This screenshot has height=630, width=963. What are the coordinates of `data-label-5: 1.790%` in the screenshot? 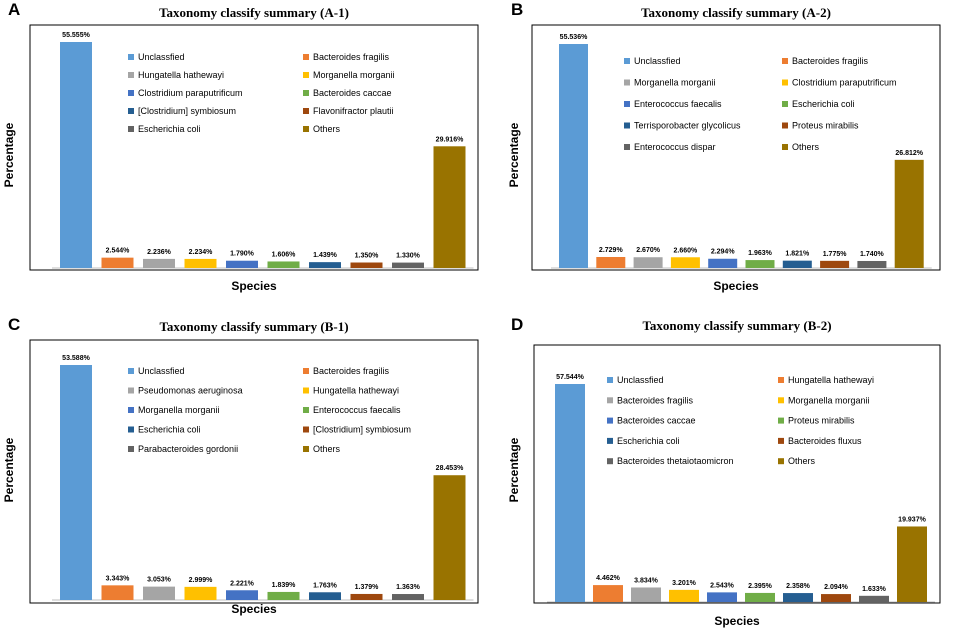 It's located at (242, 254).